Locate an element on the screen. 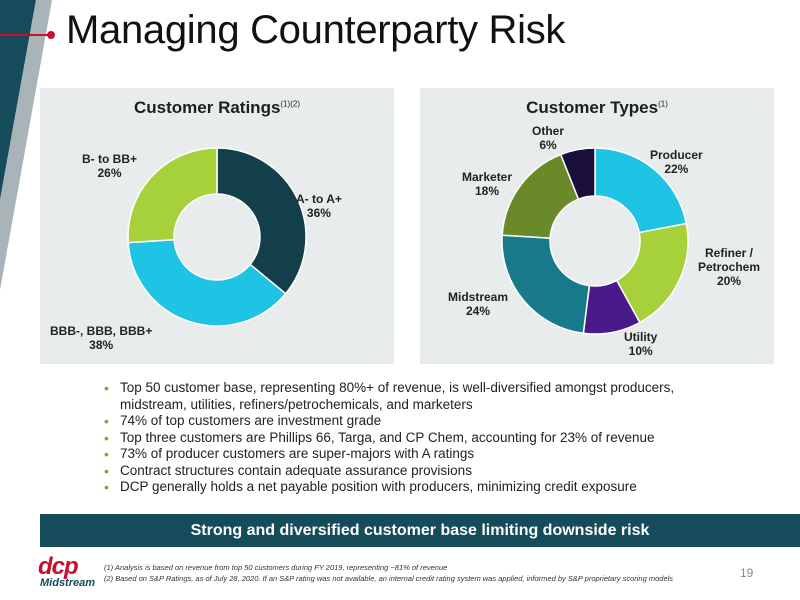  label-other-pct: 6% is located at coordinates (548, 145).